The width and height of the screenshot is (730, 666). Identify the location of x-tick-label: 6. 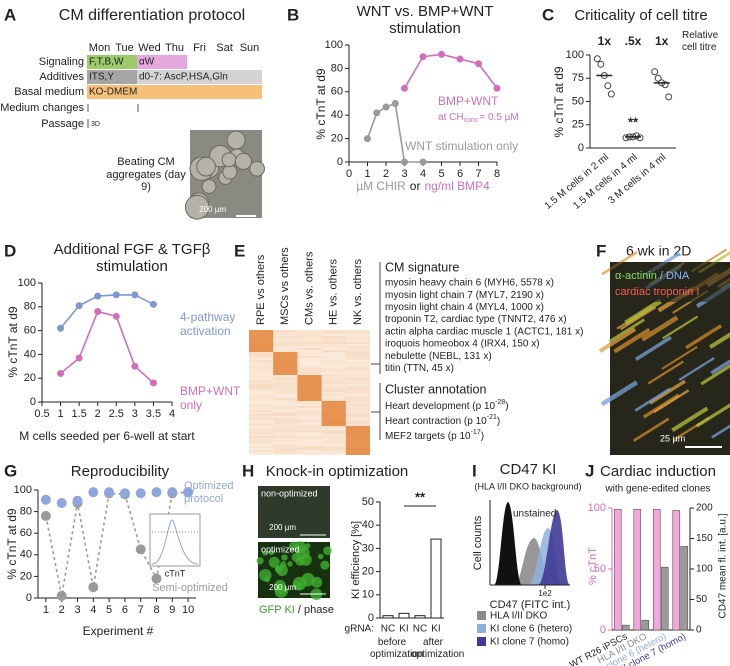
(125, 610).